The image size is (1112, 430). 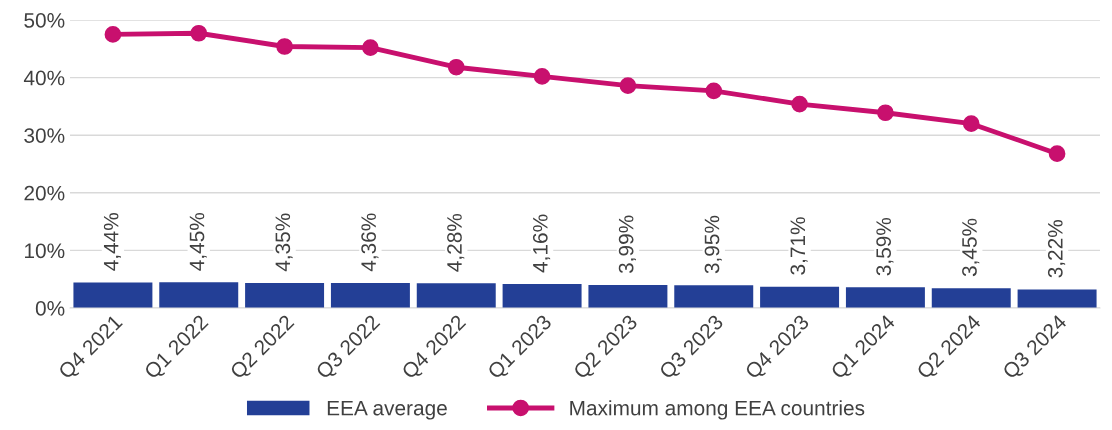 What do you see at coordinates (971, 247) in the screenshot?
I see `data-label: 3,45%` at bounding box center [971, 247].